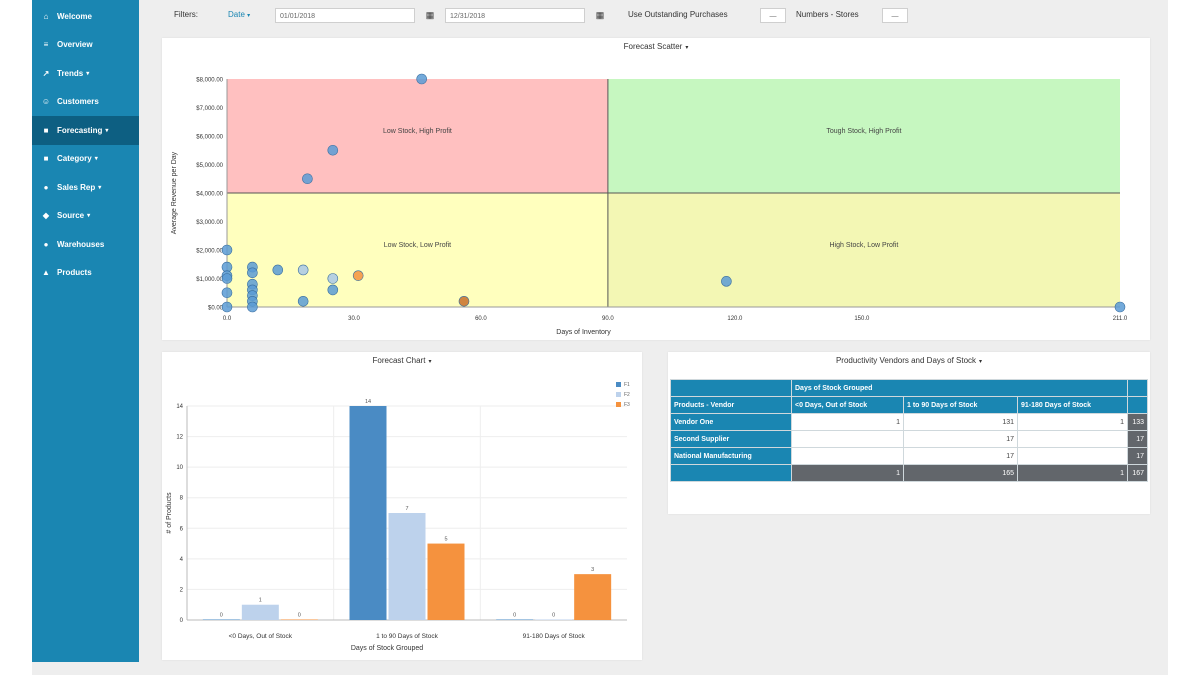 Image resolution: width=1200 pixels, height=675 pixels. I want to click on outstanding-purchases-dropdown: —, so click(773, 15).